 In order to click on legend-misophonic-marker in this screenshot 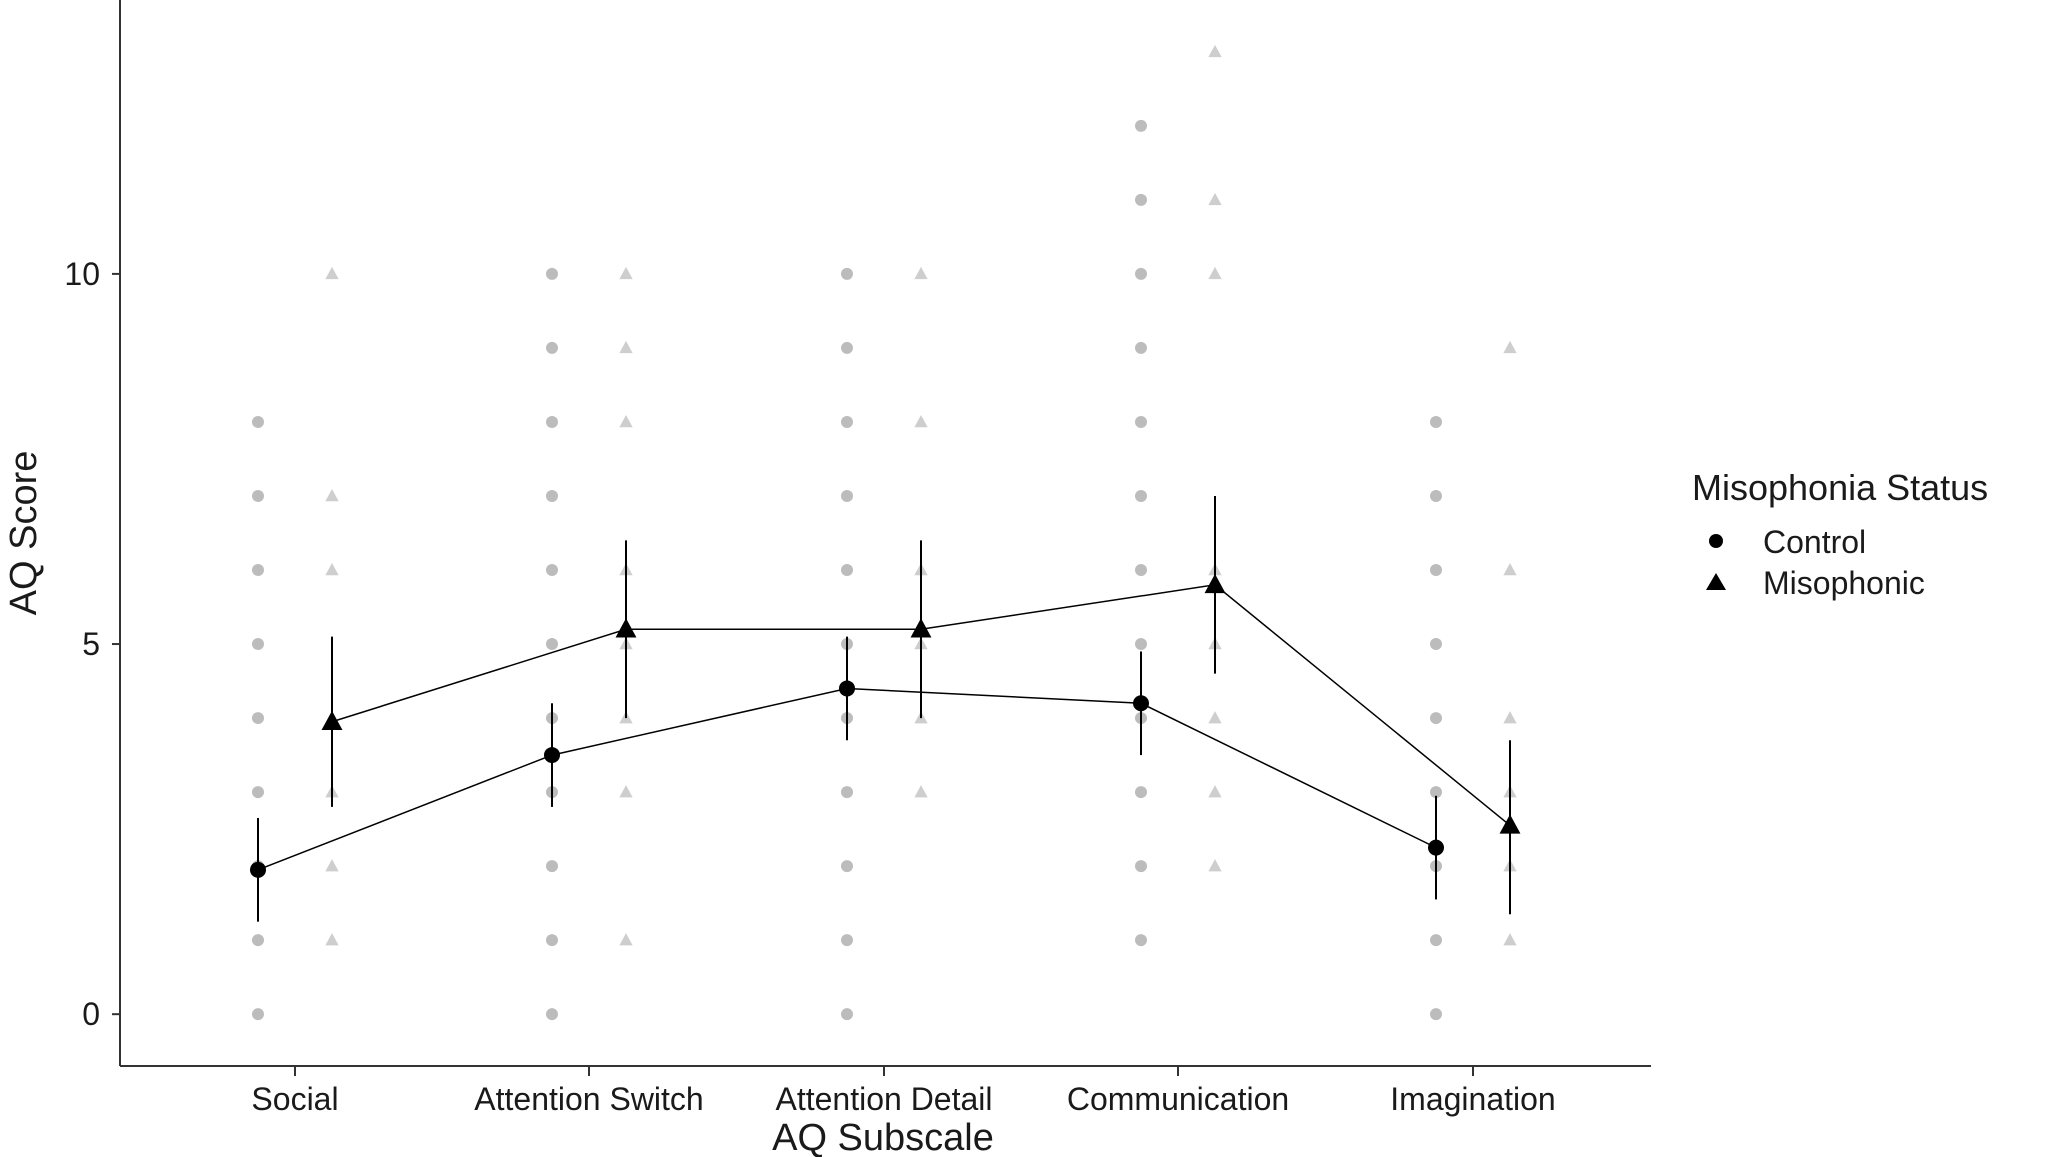, I will do `click(1716, 581)`.